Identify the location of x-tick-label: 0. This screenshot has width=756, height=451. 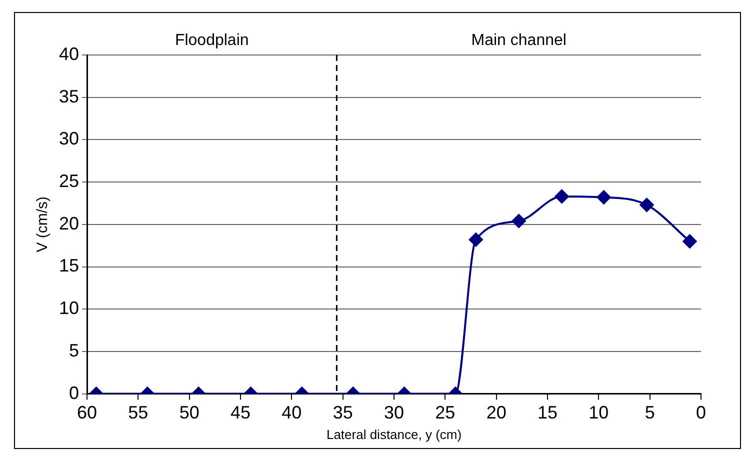
(701, 412).